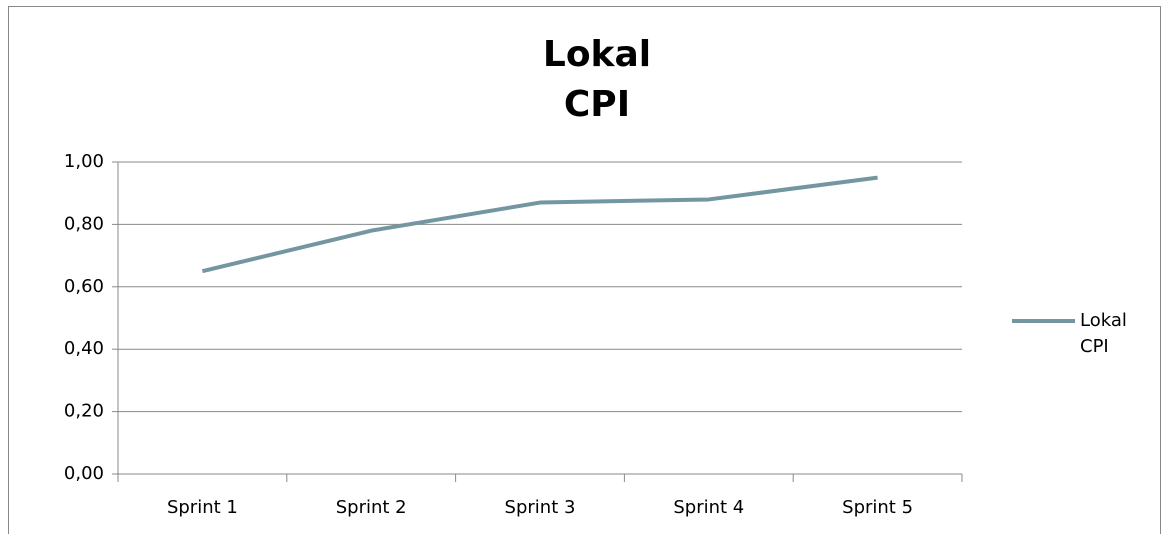  Describe the element at coordinates (84, 411) in the screenshot. I see `y-tick-label: 0,20` at that location.